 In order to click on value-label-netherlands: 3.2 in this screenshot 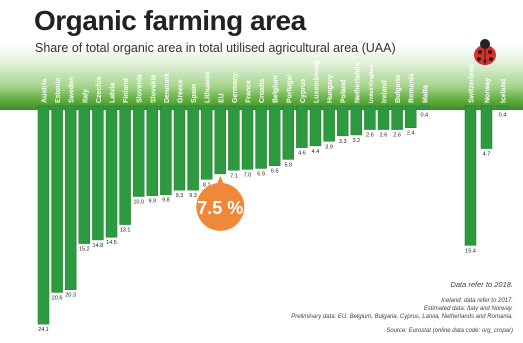, I will do `click(356, 141)`.